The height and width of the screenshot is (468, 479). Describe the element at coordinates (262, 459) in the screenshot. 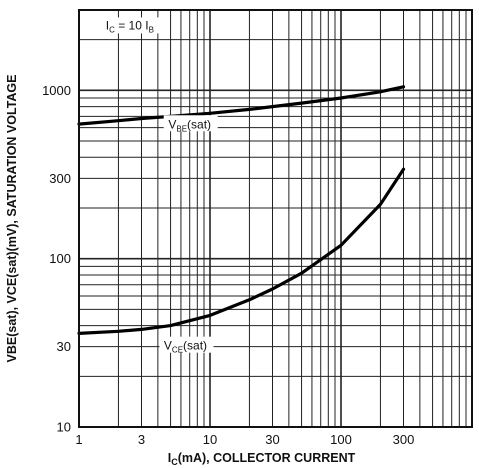

I see `x-axis-title: IC(mA), COLLECTOR CURRENT` at that location.